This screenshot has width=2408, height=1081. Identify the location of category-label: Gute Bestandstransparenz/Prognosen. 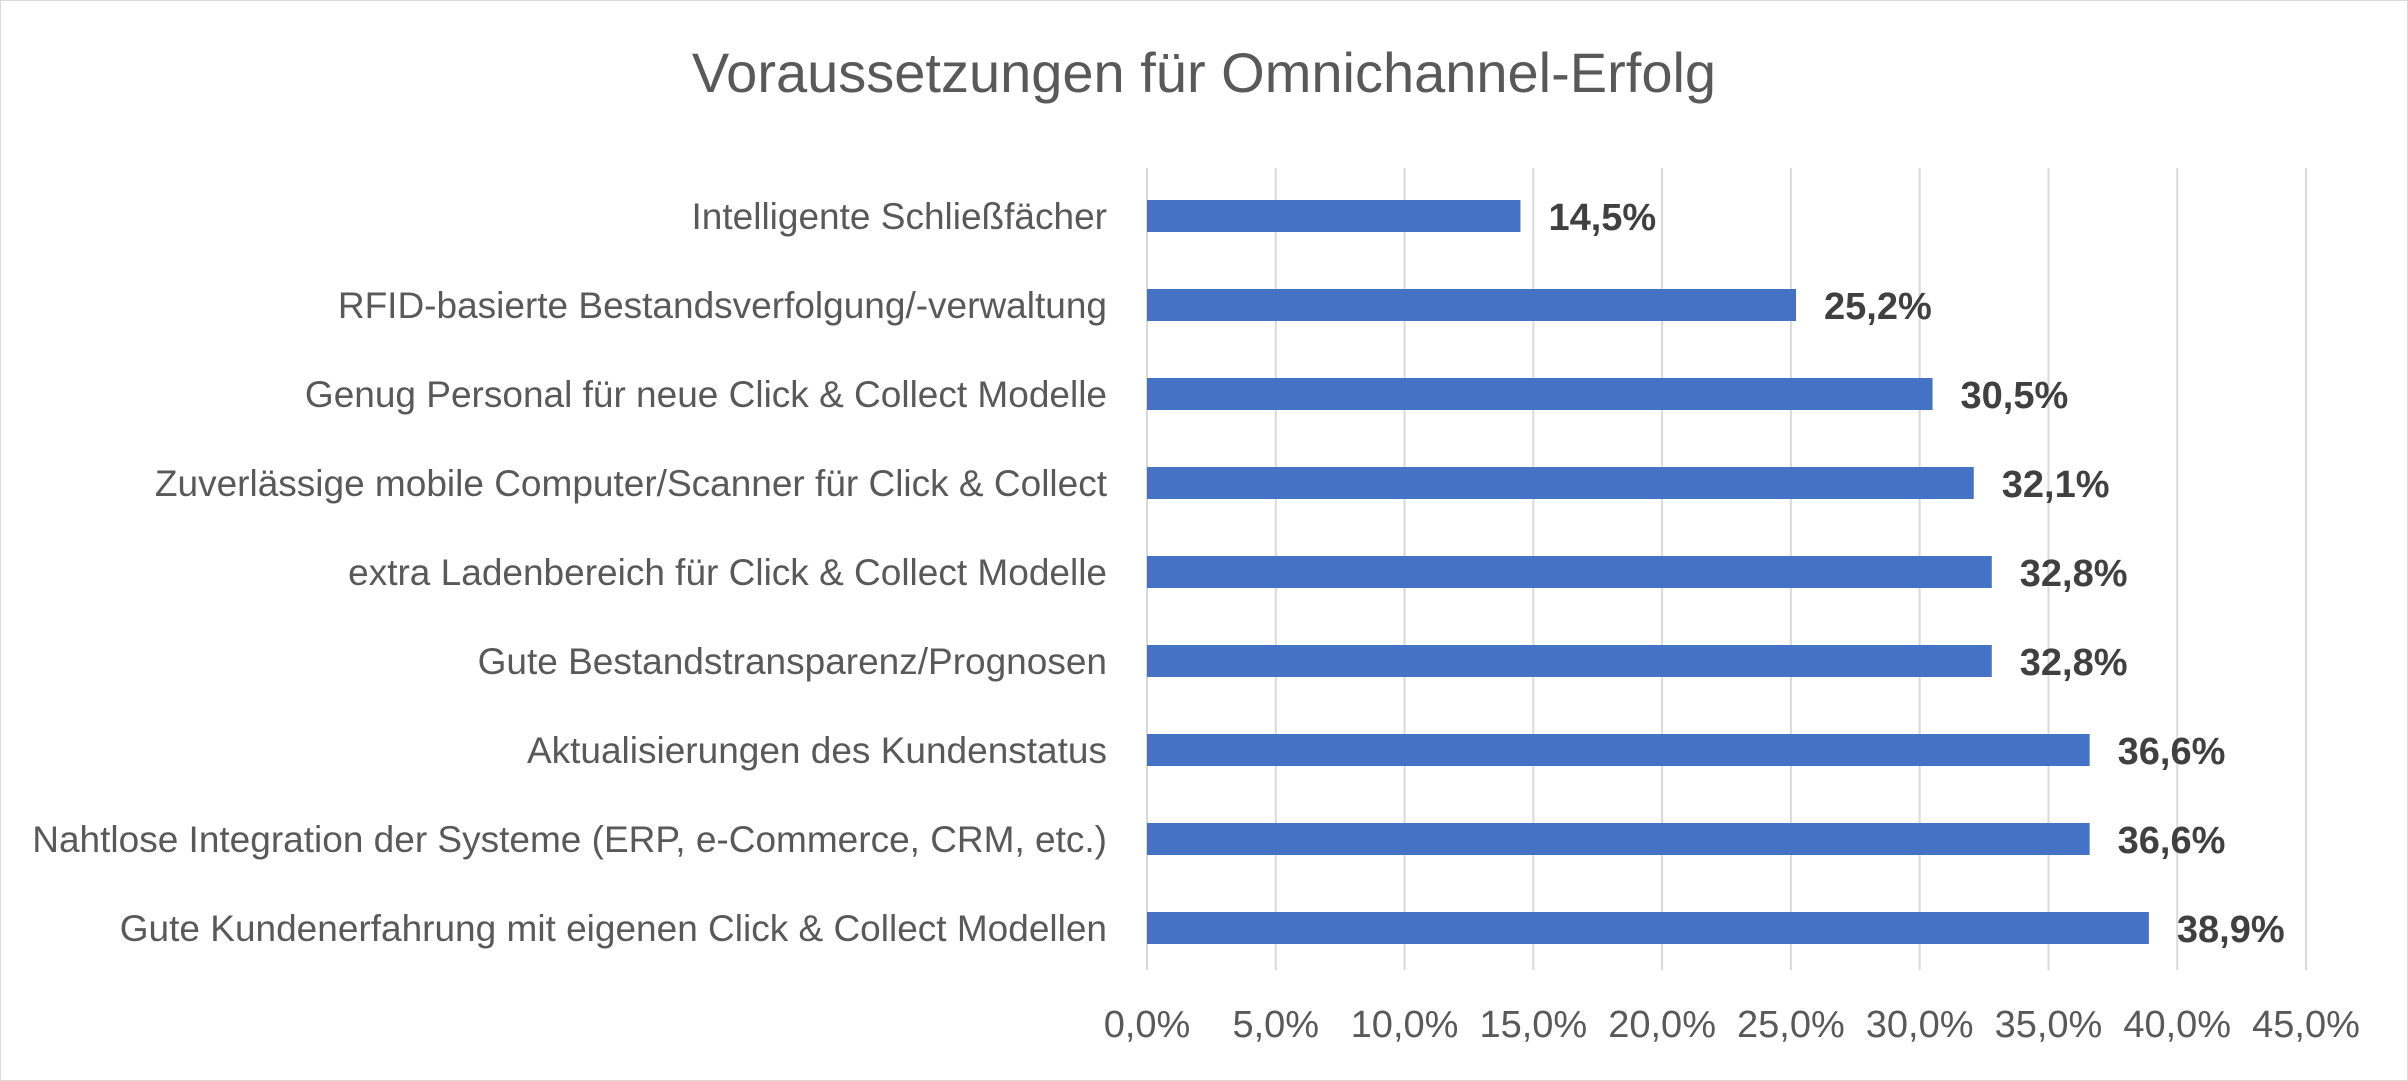
(792, 661).